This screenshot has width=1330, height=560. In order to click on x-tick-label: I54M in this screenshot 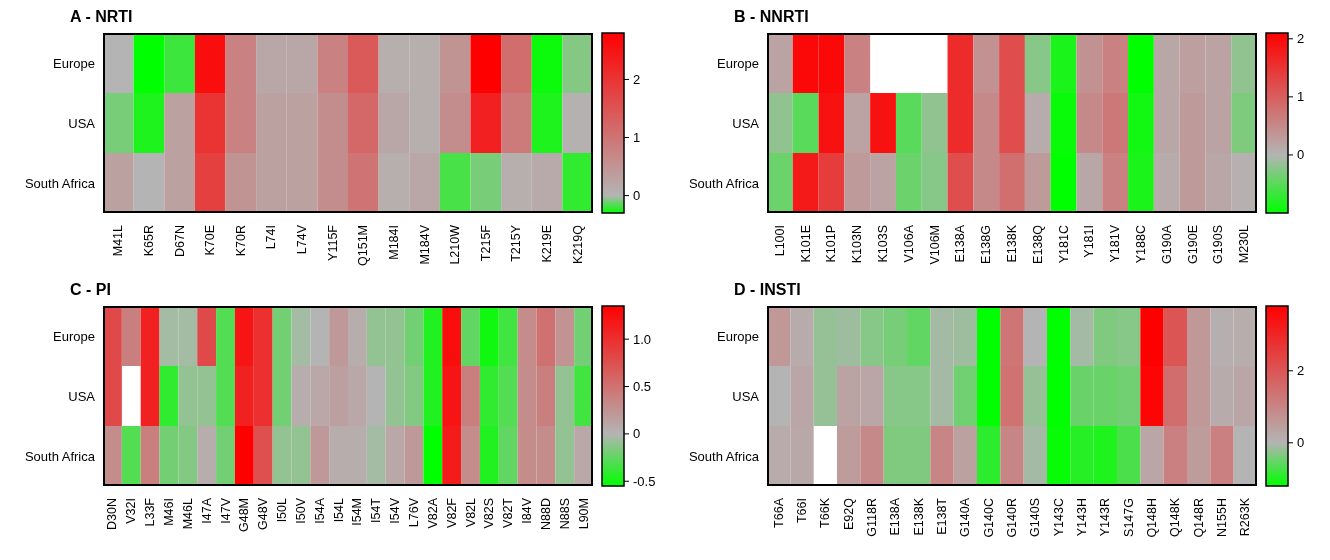, I will do `click(357, 512)`.